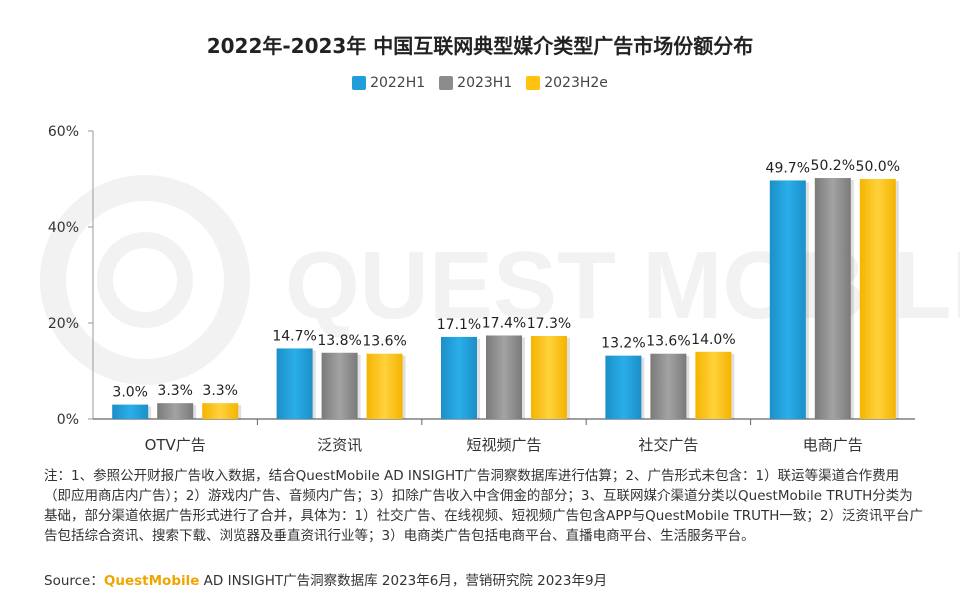 The height and width of the screenshot is (604, 960). I want to click on data-label: 17.3%, so click(549, 324).